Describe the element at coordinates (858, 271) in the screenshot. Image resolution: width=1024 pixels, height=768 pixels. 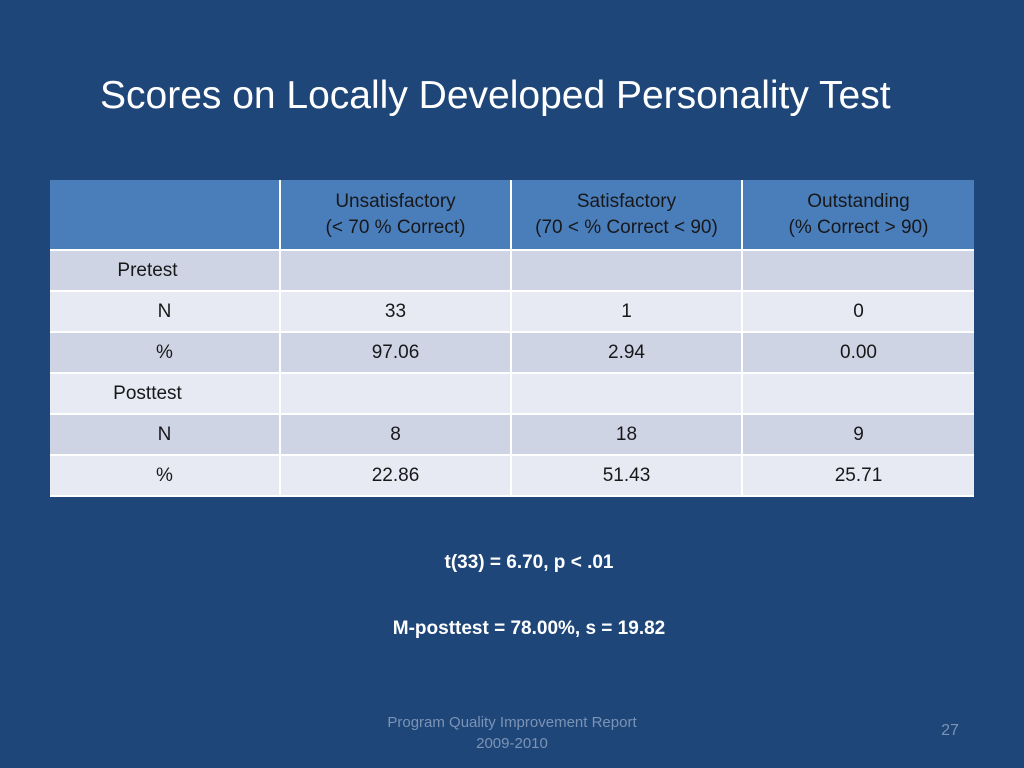
I see `cell-pretest-outstanding` at that location.